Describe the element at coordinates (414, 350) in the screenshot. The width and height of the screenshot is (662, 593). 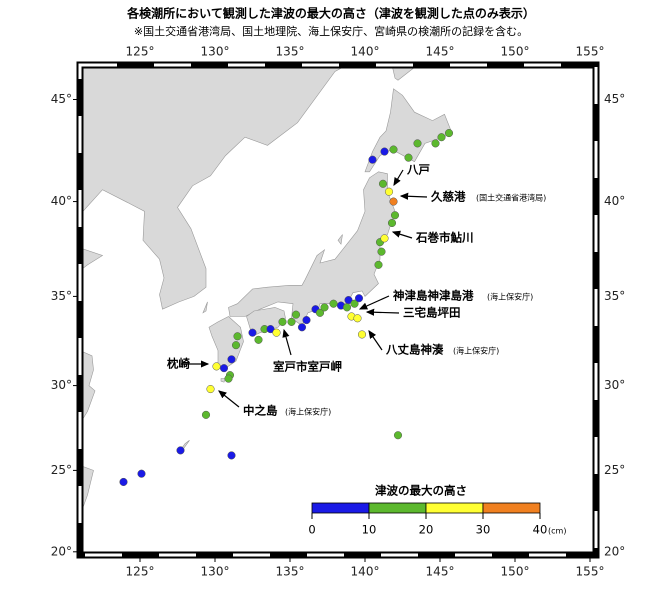
I see `annotation-label: 八丈島神湊` at that location.